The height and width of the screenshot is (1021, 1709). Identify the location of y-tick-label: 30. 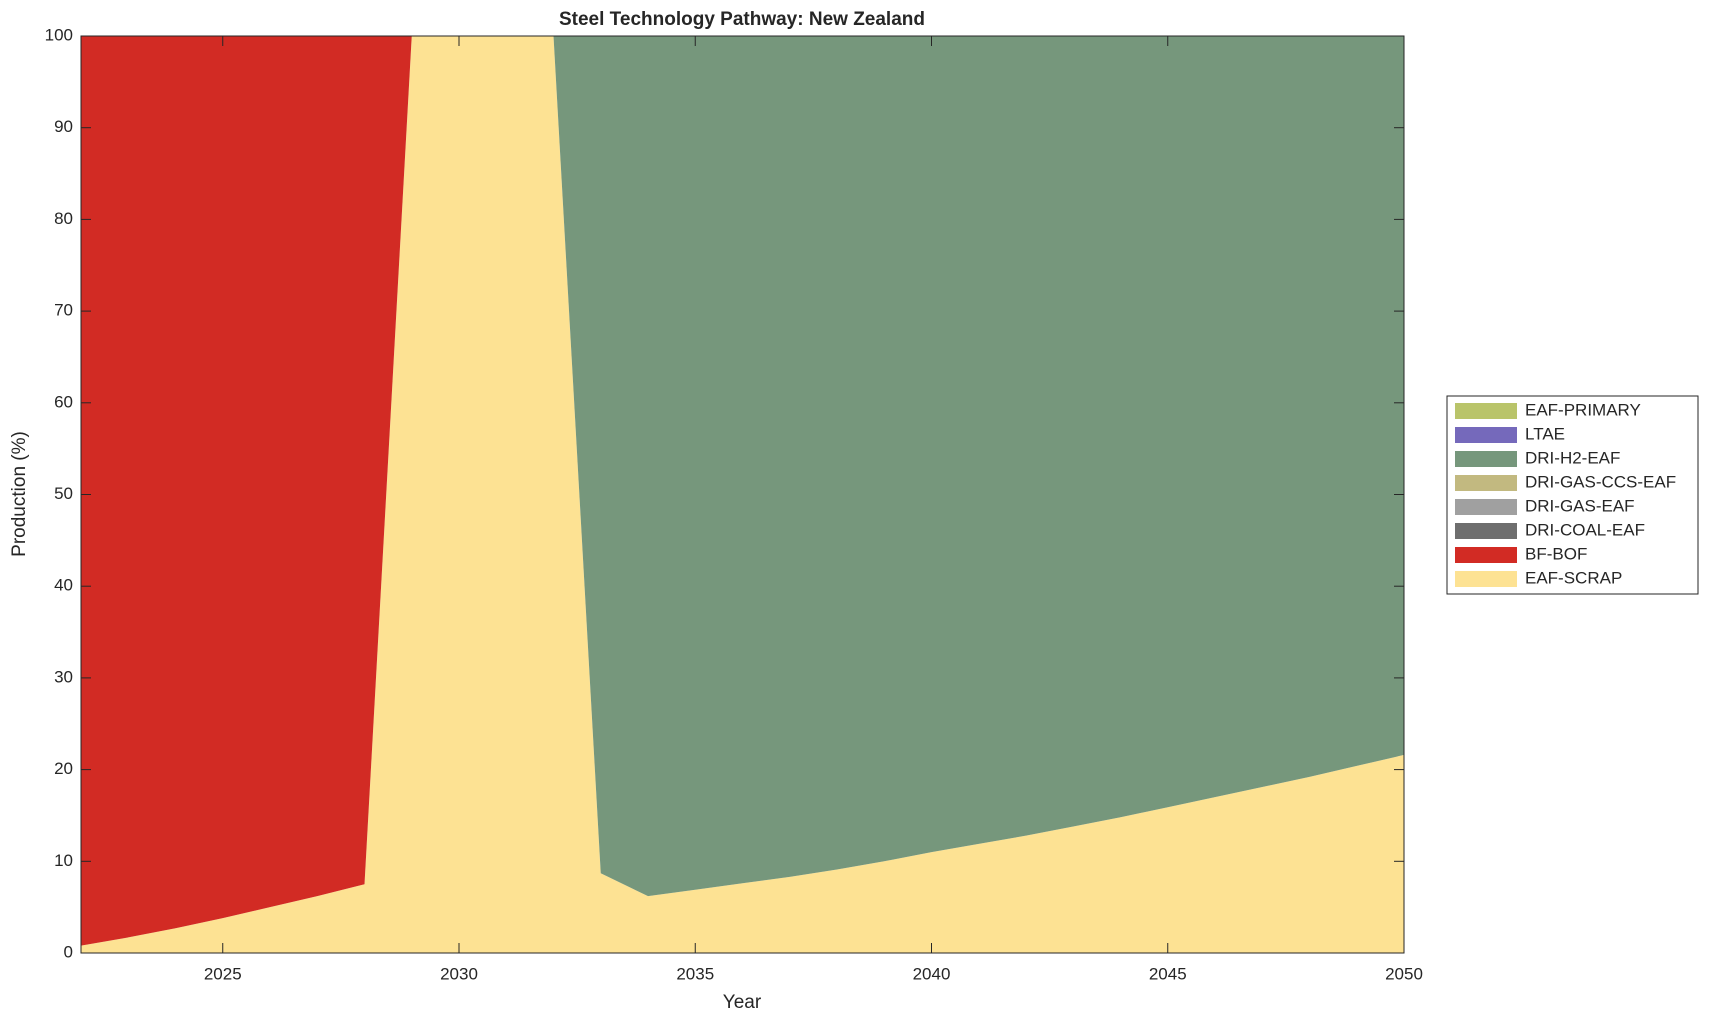
(63, 676).